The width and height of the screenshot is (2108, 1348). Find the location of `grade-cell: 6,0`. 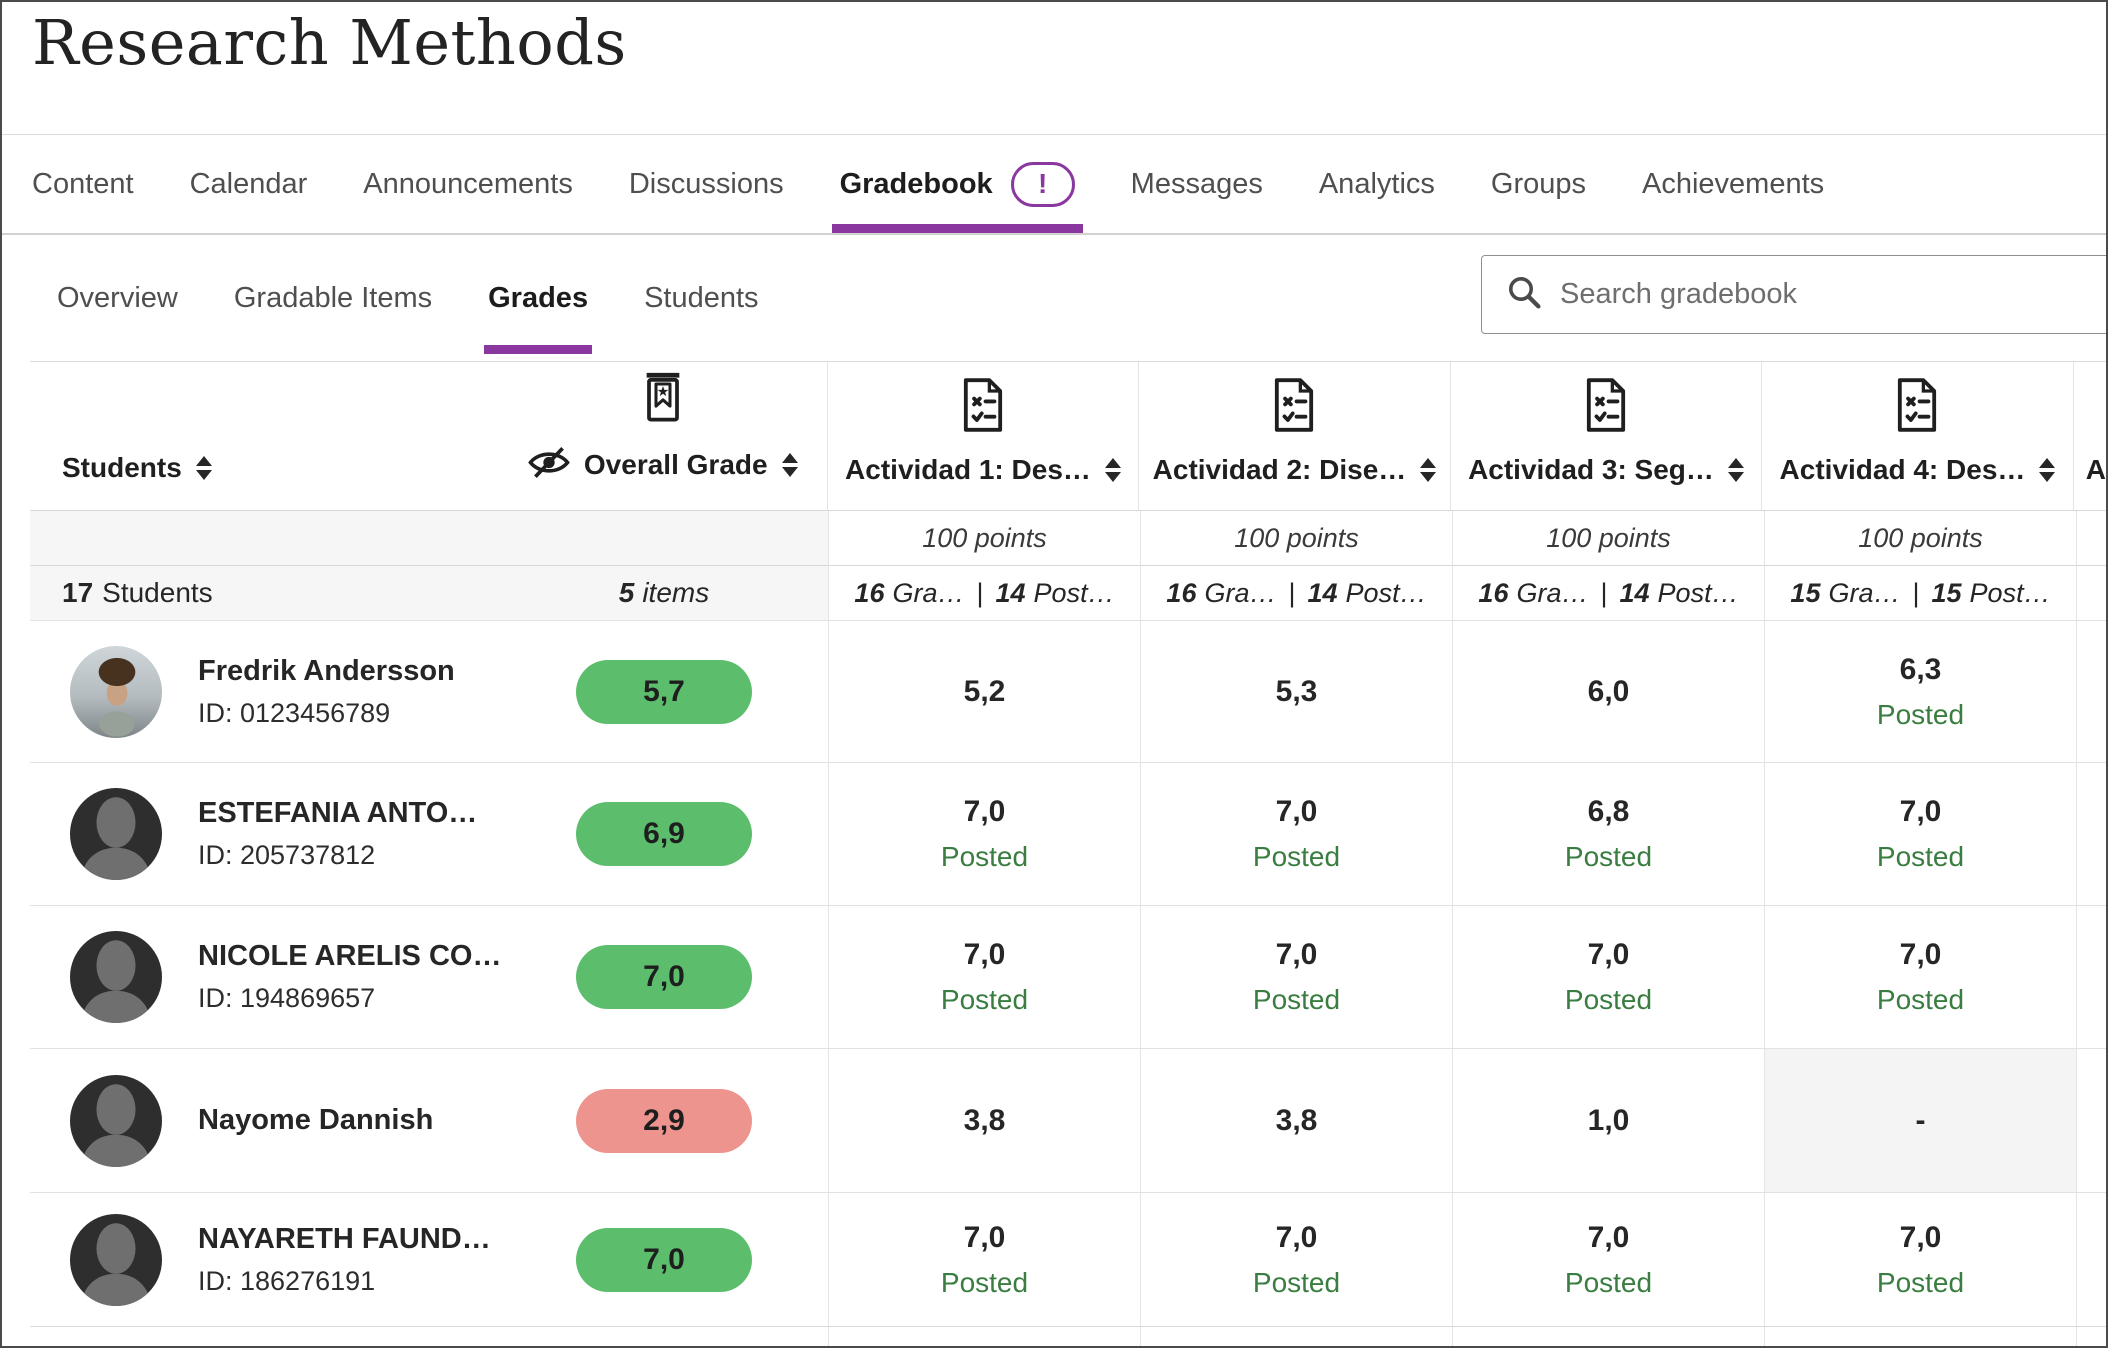

grade-cell: 6,0 is located at coordinates (1608, 691).